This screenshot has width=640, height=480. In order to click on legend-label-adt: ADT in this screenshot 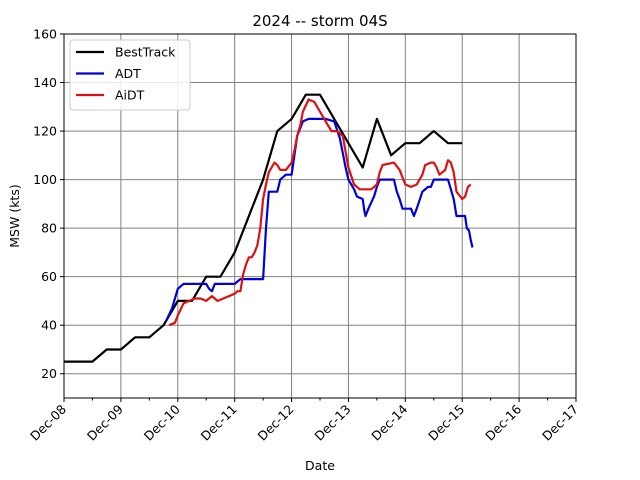, I will do `click(128, 73)`.